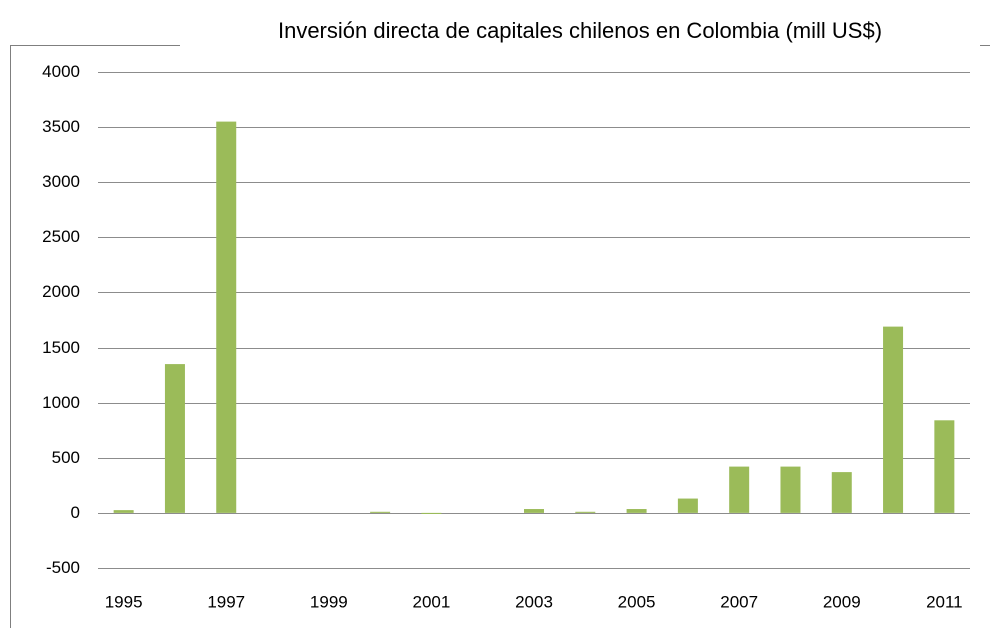  I want to click on y-tick-label: 0, so click(75, 512).